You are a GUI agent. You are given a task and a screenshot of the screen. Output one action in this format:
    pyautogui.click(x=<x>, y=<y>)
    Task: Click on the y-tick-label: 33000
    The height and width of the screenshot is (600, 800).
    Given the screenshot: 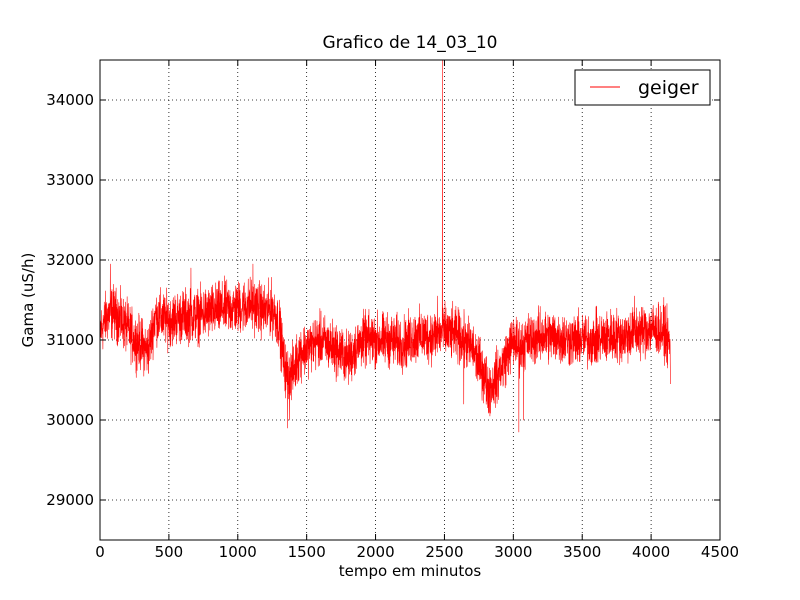 What is the action you would take?
    pyautogui.click(x=70, y=180)
    